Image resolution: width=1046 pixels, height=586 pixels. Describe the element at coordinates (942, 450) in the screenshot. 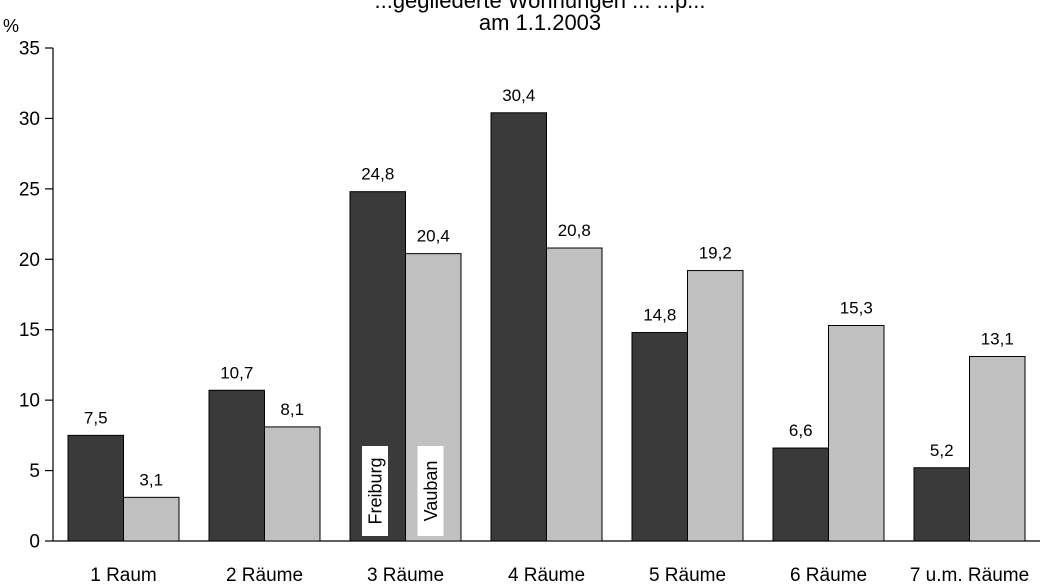

I see `data-label: 5,2` at that location.